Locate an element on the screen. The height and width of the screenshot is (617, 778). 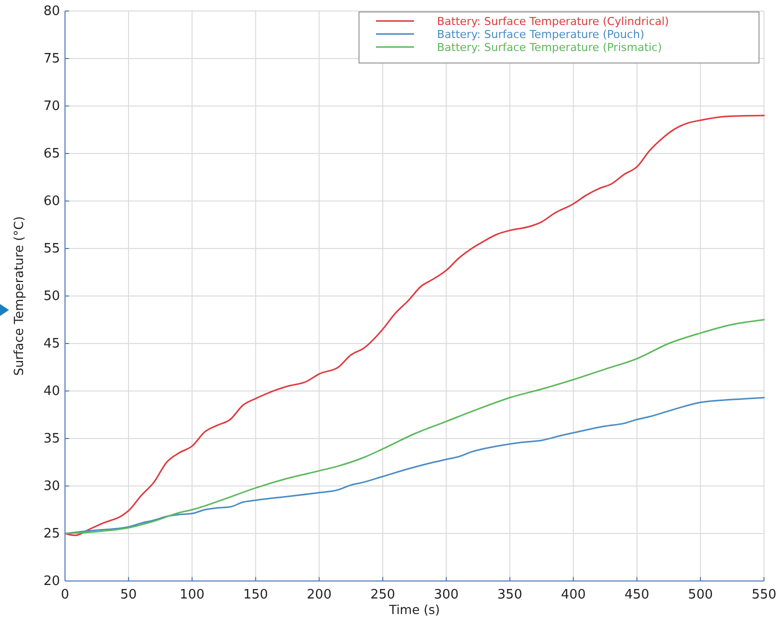
y-tick-label: 60 is located at coordinates (51, 202).